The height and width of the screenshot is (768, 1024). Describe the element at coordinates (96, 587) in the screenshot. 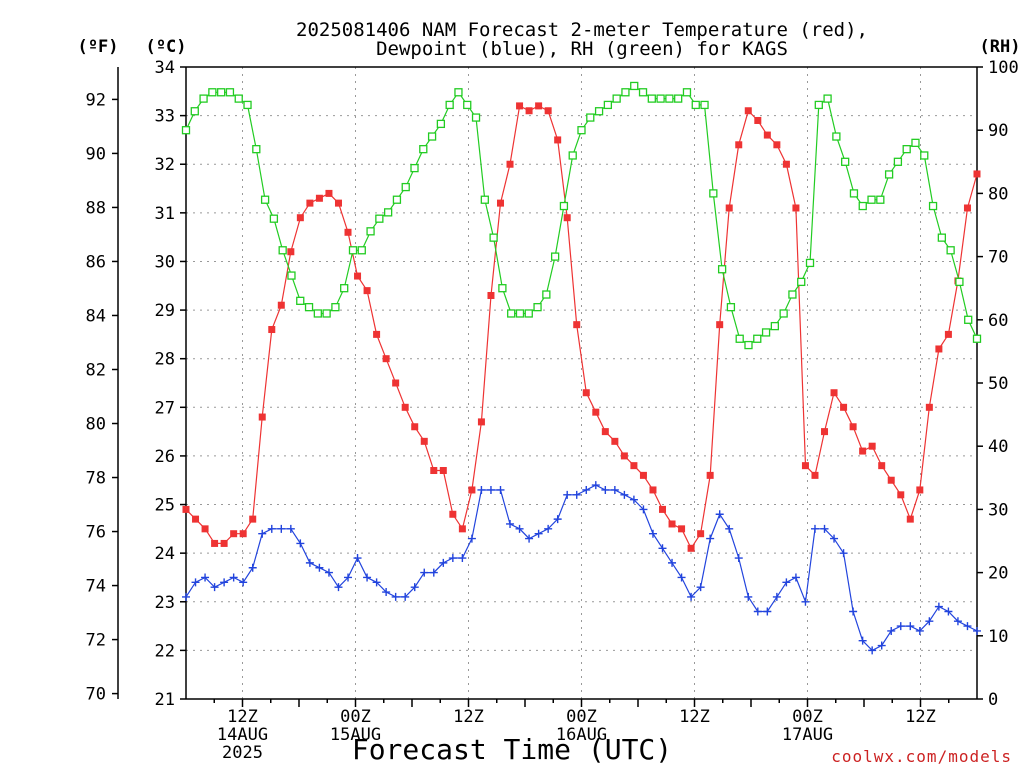

I see `fahrenheit-tick-label: 74` at that location.